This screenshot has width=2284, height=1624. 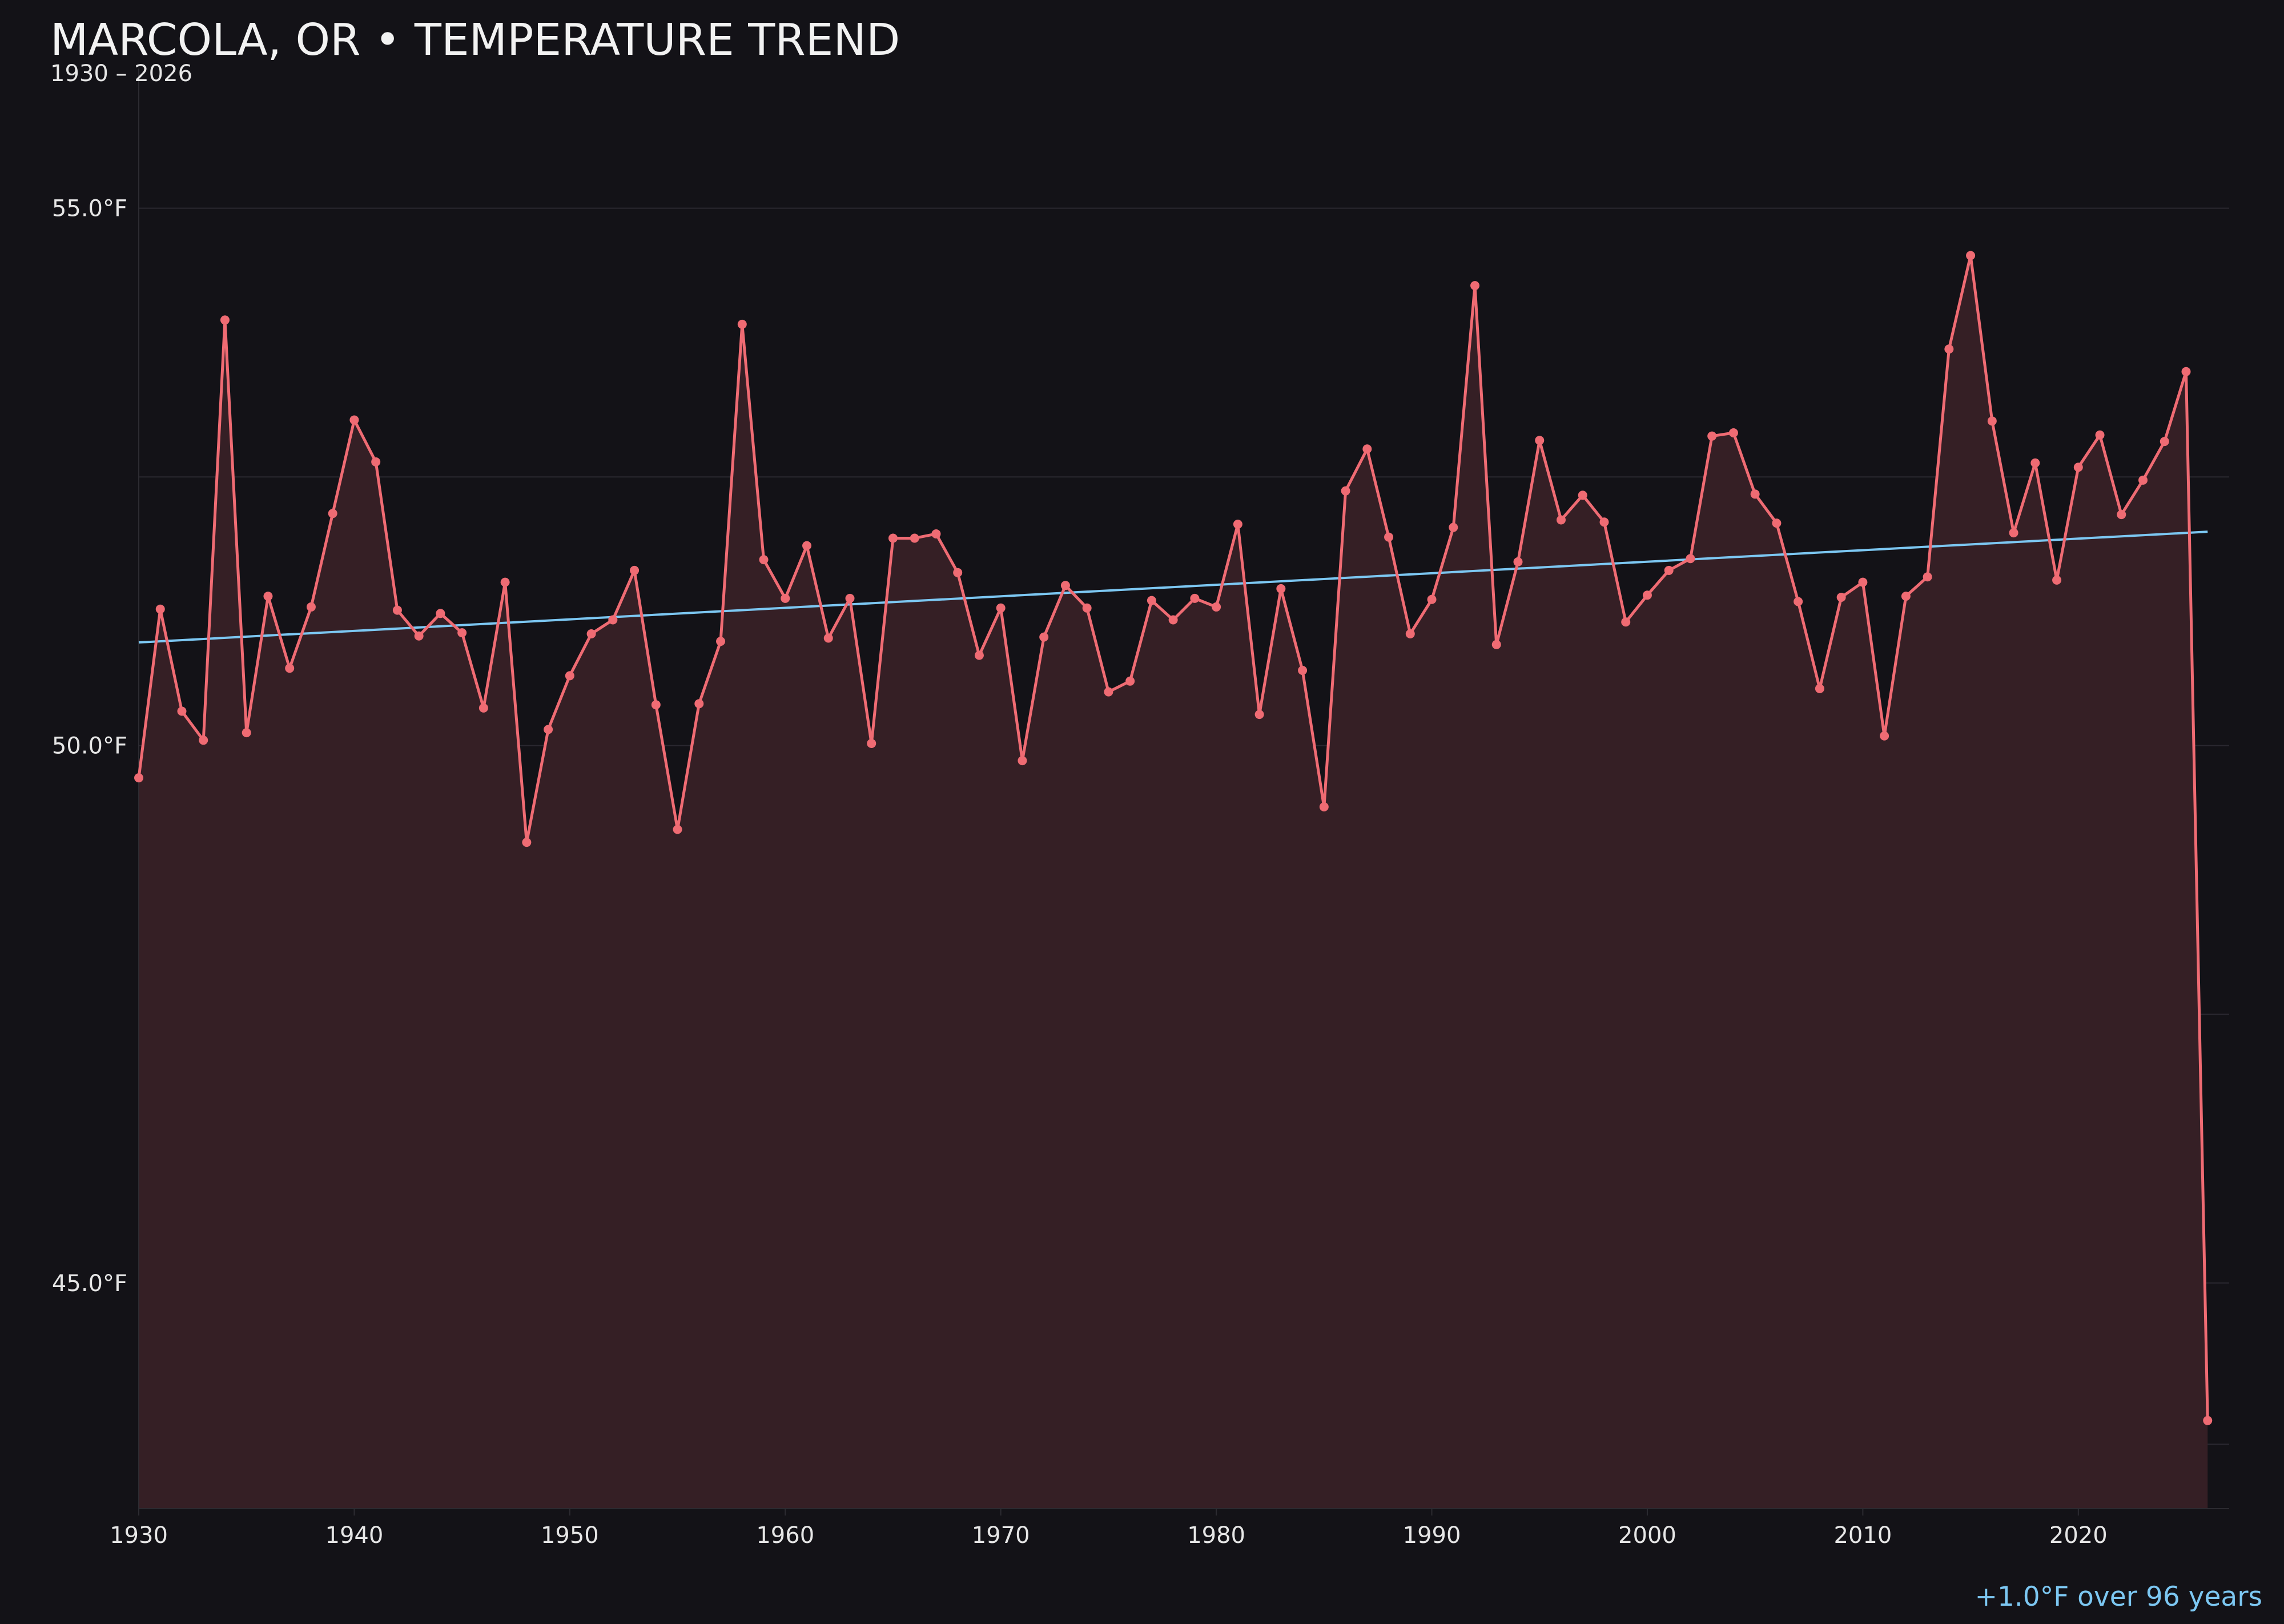 I want to click on chart-title: MARCOLA, OR • TEMPERATURE TREND, so click(x=475, y=40).